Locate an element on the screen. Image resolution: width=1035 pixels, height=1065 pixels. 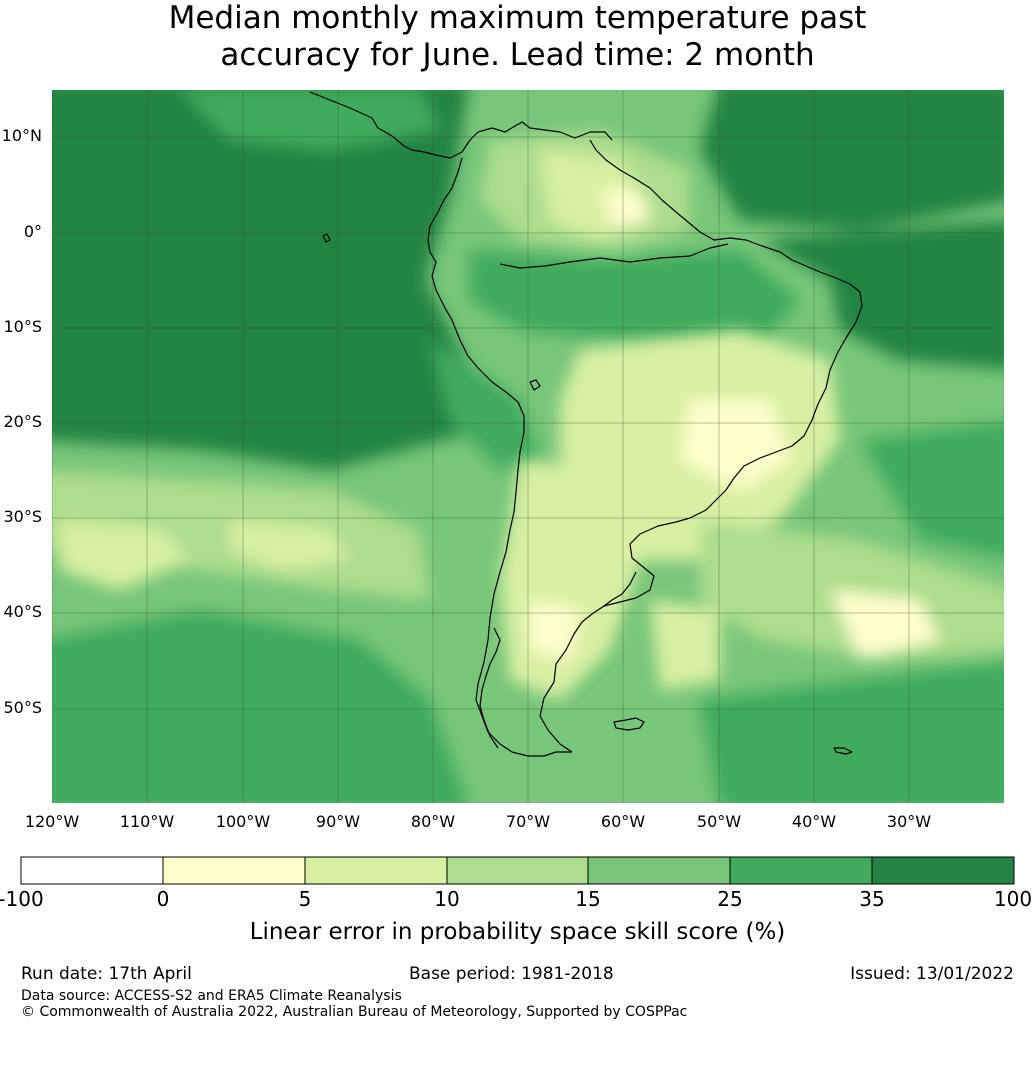
pacific-low-skill-central is located at coordinates (290, 545).